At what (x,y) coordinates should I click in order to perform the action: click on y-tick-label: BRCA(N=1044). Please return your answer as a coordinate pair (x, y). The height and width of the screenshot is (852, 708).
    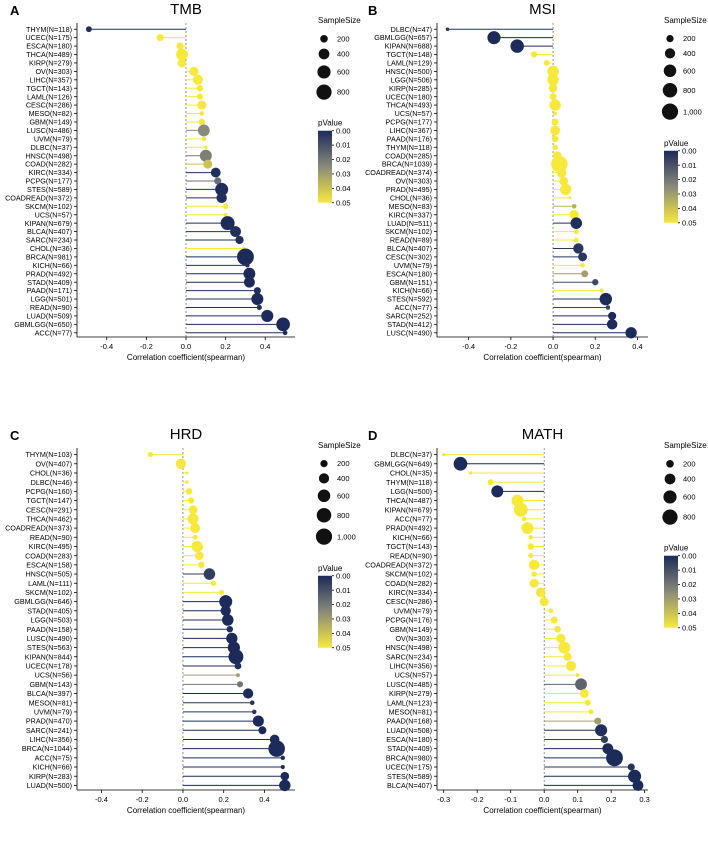
    Looking at the image, I should click on (47, 748).